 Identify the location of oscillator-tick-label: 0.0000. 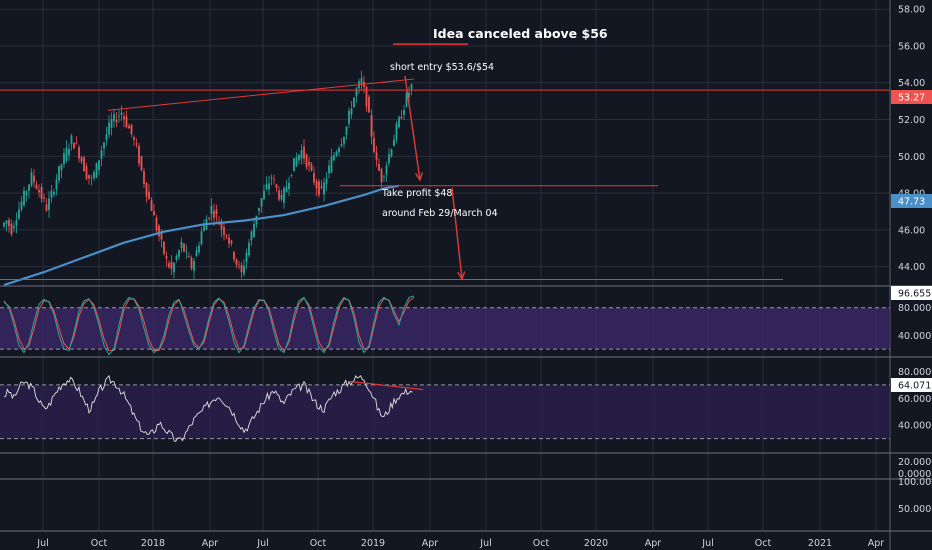
(914, 474).